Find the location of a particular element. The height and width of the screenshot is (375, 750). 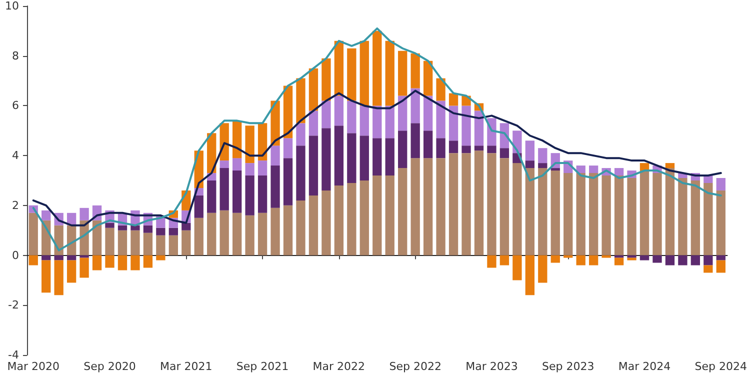

x-tick-label: Mar 2023 is located at coordinates (492, 366).